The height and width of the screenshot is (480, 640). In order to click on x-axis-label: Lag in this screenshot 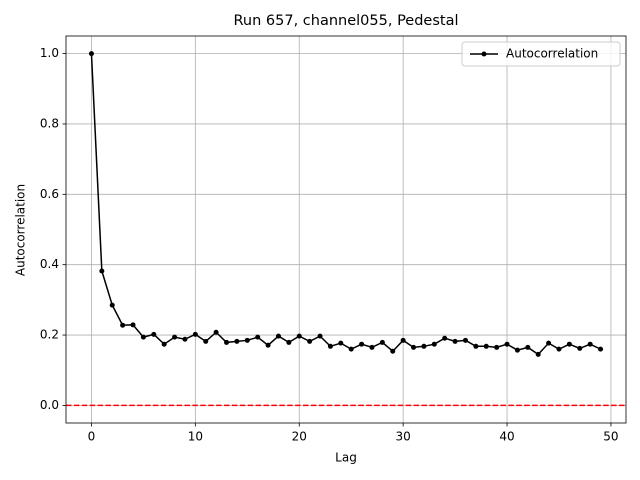, I will do `click(346, 458)`.